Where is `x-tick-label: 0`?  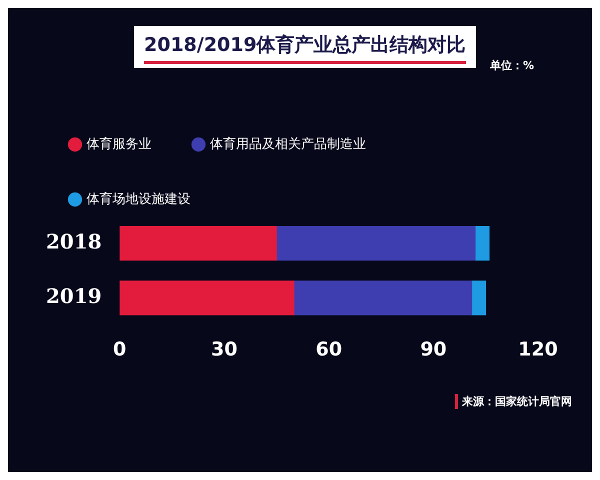 x-tick-label: 0 is located at coordinates (119, 349).